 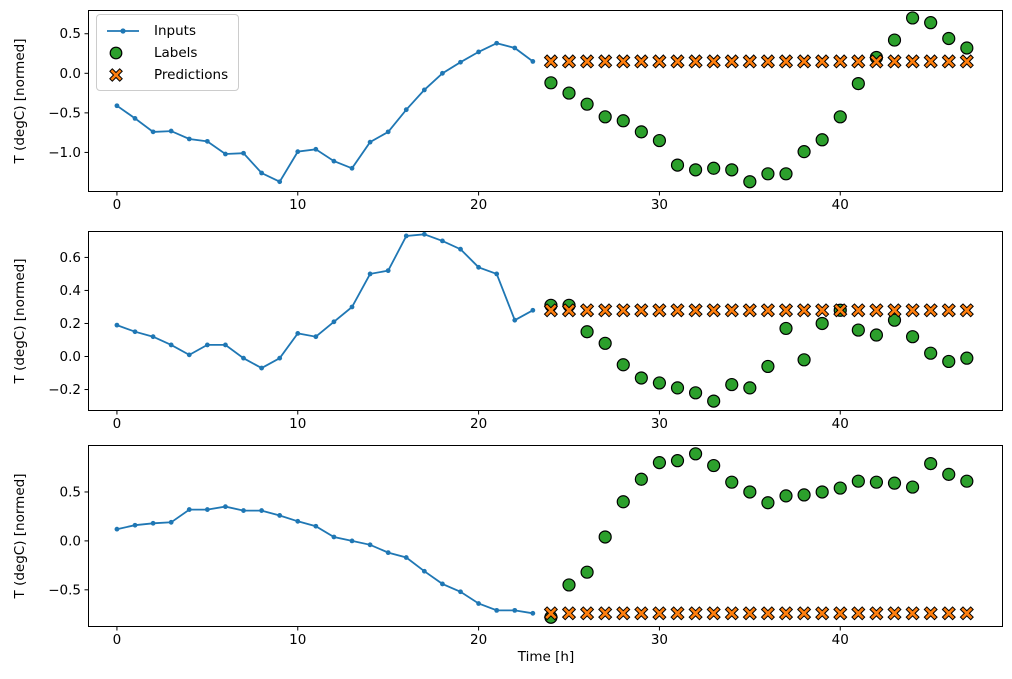 What do you see at coordinates (70, 34) in the screenshot?
I see `y-tick-label: 0.5` at bounding box center [70, 34].